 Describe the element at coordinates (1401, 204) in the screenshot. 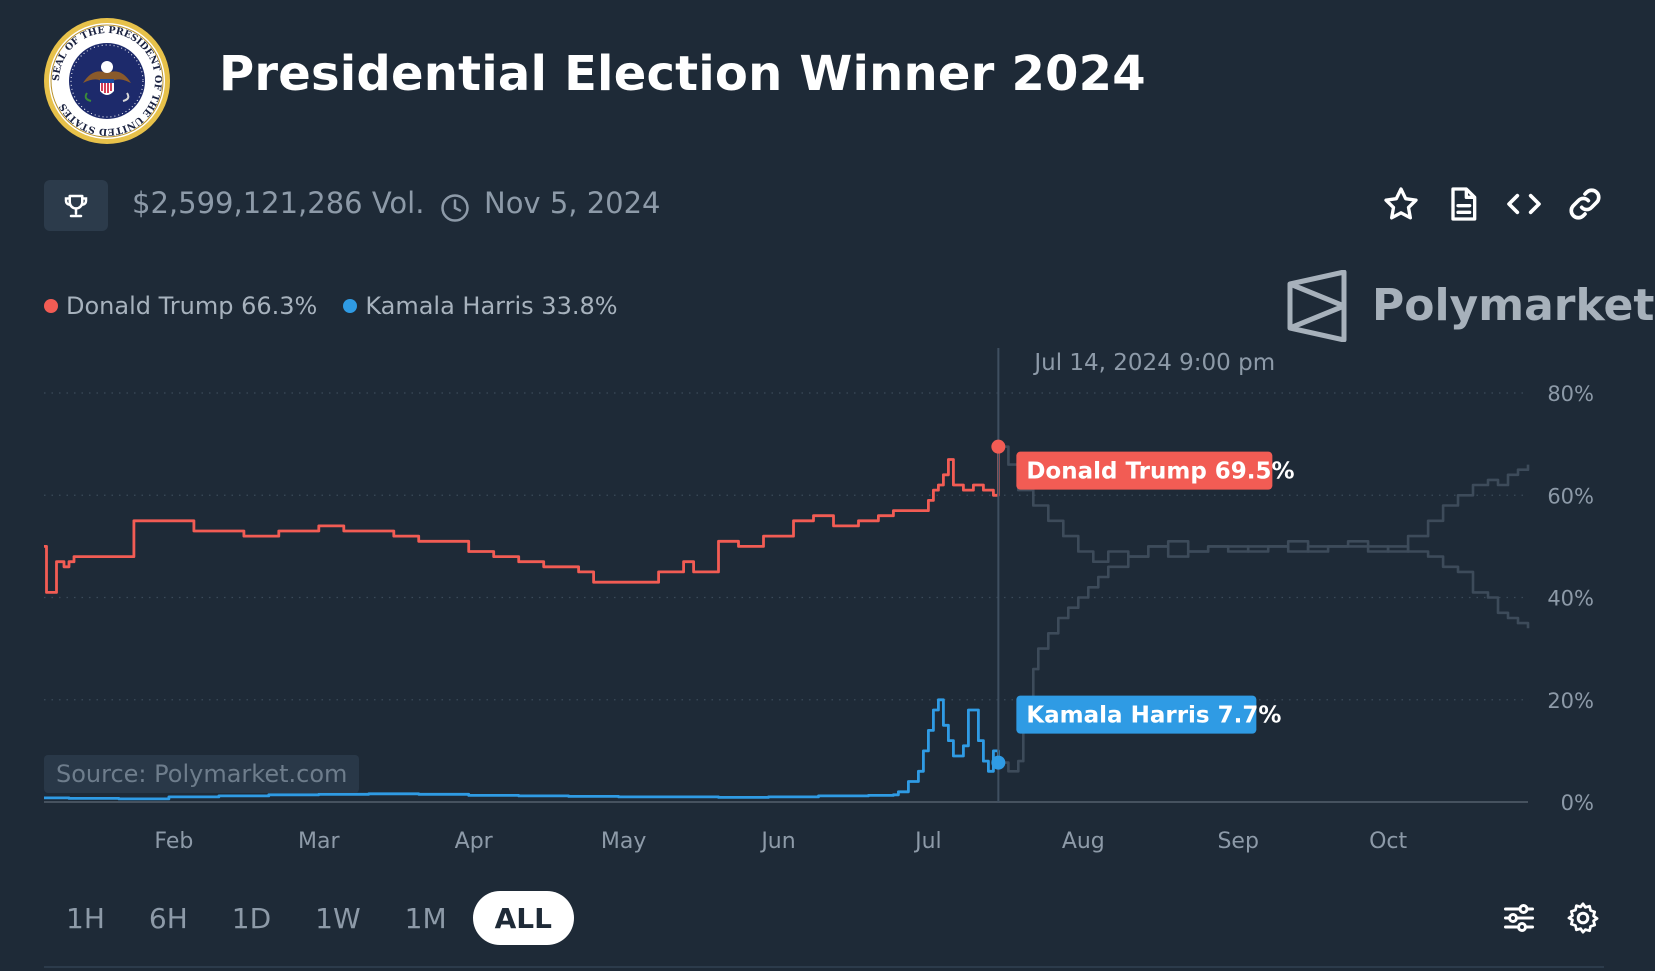

I see `star-icon` at that location.